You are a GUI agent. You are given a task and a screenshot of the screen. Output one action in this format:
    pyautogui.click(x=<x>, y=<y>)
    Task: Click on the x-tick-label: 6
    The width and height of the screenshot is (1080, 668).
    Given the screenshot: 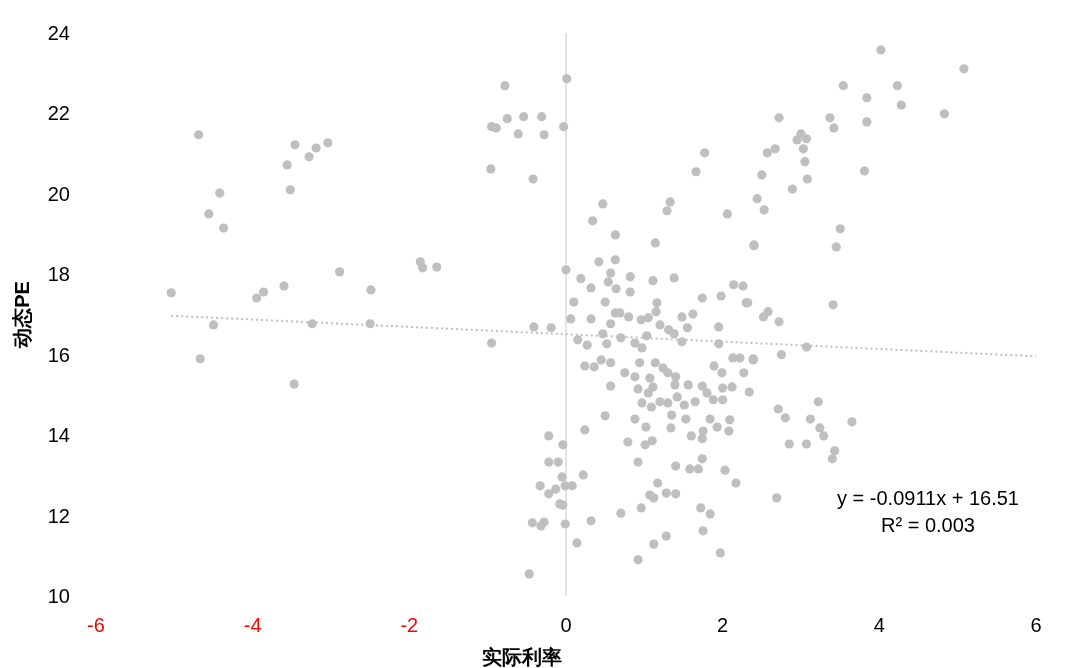 What is the action you would take?
    pyautogui.click(x=1036, y=625)
    